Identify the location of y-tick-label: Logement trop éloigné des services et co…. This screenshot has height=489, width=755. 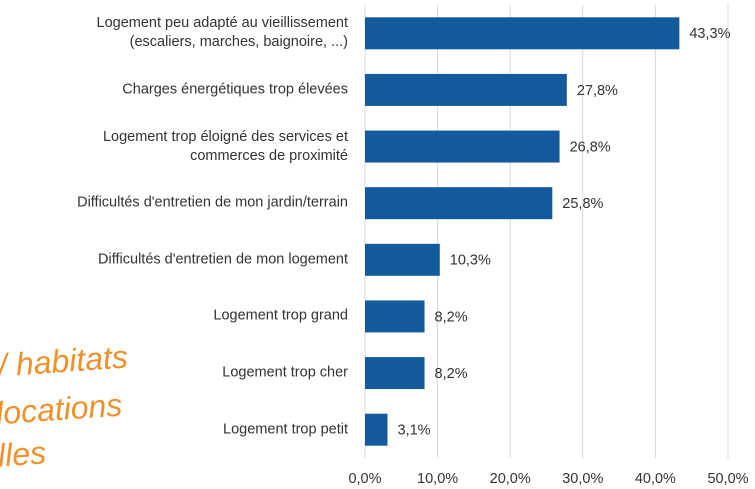
(225, 146).